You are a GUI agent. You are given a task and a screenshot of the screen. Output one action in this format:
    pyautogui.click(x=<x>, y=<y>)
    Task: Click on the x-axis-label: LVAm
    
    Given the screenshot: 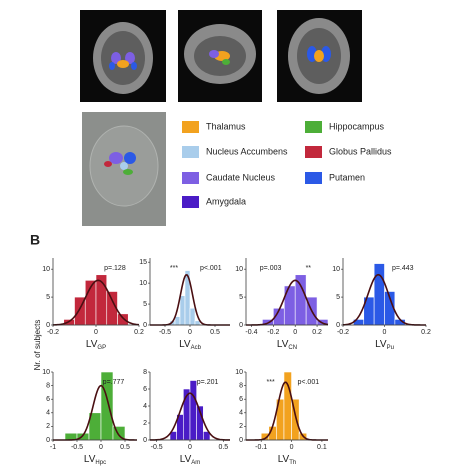 What is the action you would take?
    pyautogui.click(x=190, y=460)
    